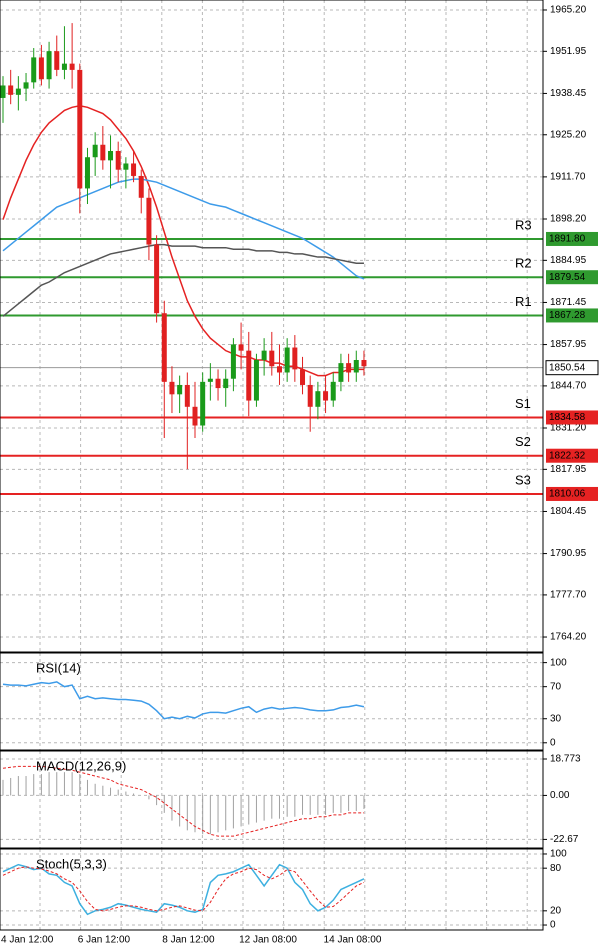  What do you see at coordinates (568, 10) in the screenshot?
I see `y-tick-label: 1965.20` at bounding box center [568, 10].